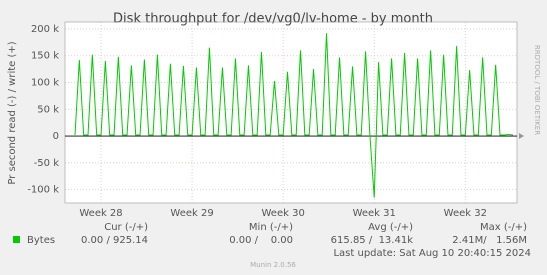 The height and width of the screenshot is (275, 547). What do you see at coordinates (283, 213) in the screenshot?
I see `x-tick-label: Week 30` at bounding box center [283, 213].